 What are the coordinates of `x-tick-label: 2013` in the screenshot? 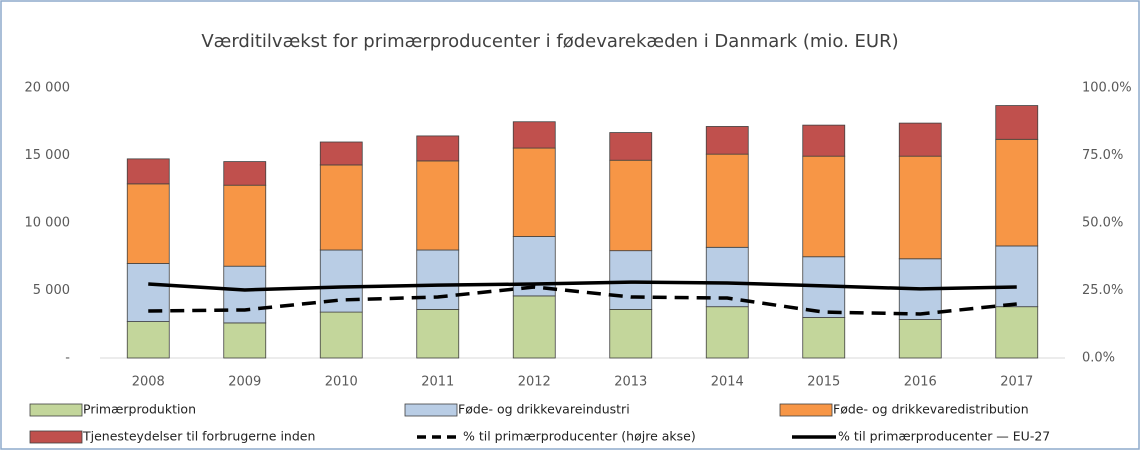 It's located at (630, 382).